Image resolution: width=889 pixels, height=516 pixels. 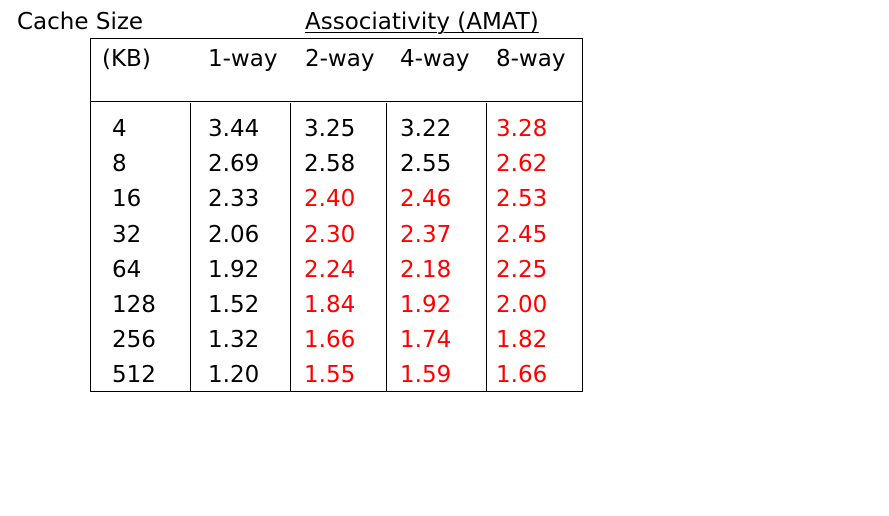 What do you see at coordinates (426, 199) in the screenshot?
I see `amat-value-cell: 2.46` at bounding box center [426, 199].